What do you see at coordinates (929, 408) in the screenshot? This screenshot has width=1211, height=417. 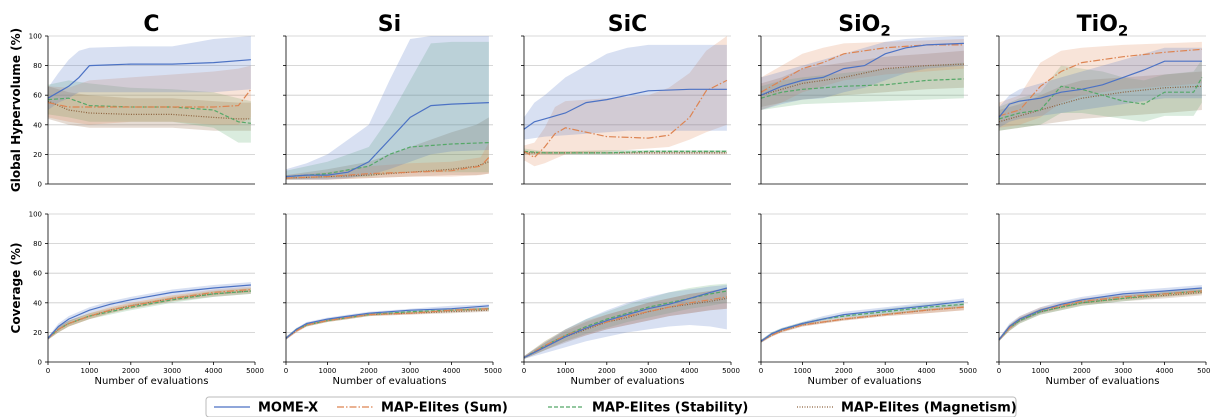 I see `legend-label: MAP-Elites (Magnetism)` at bounding box center [929, 408].